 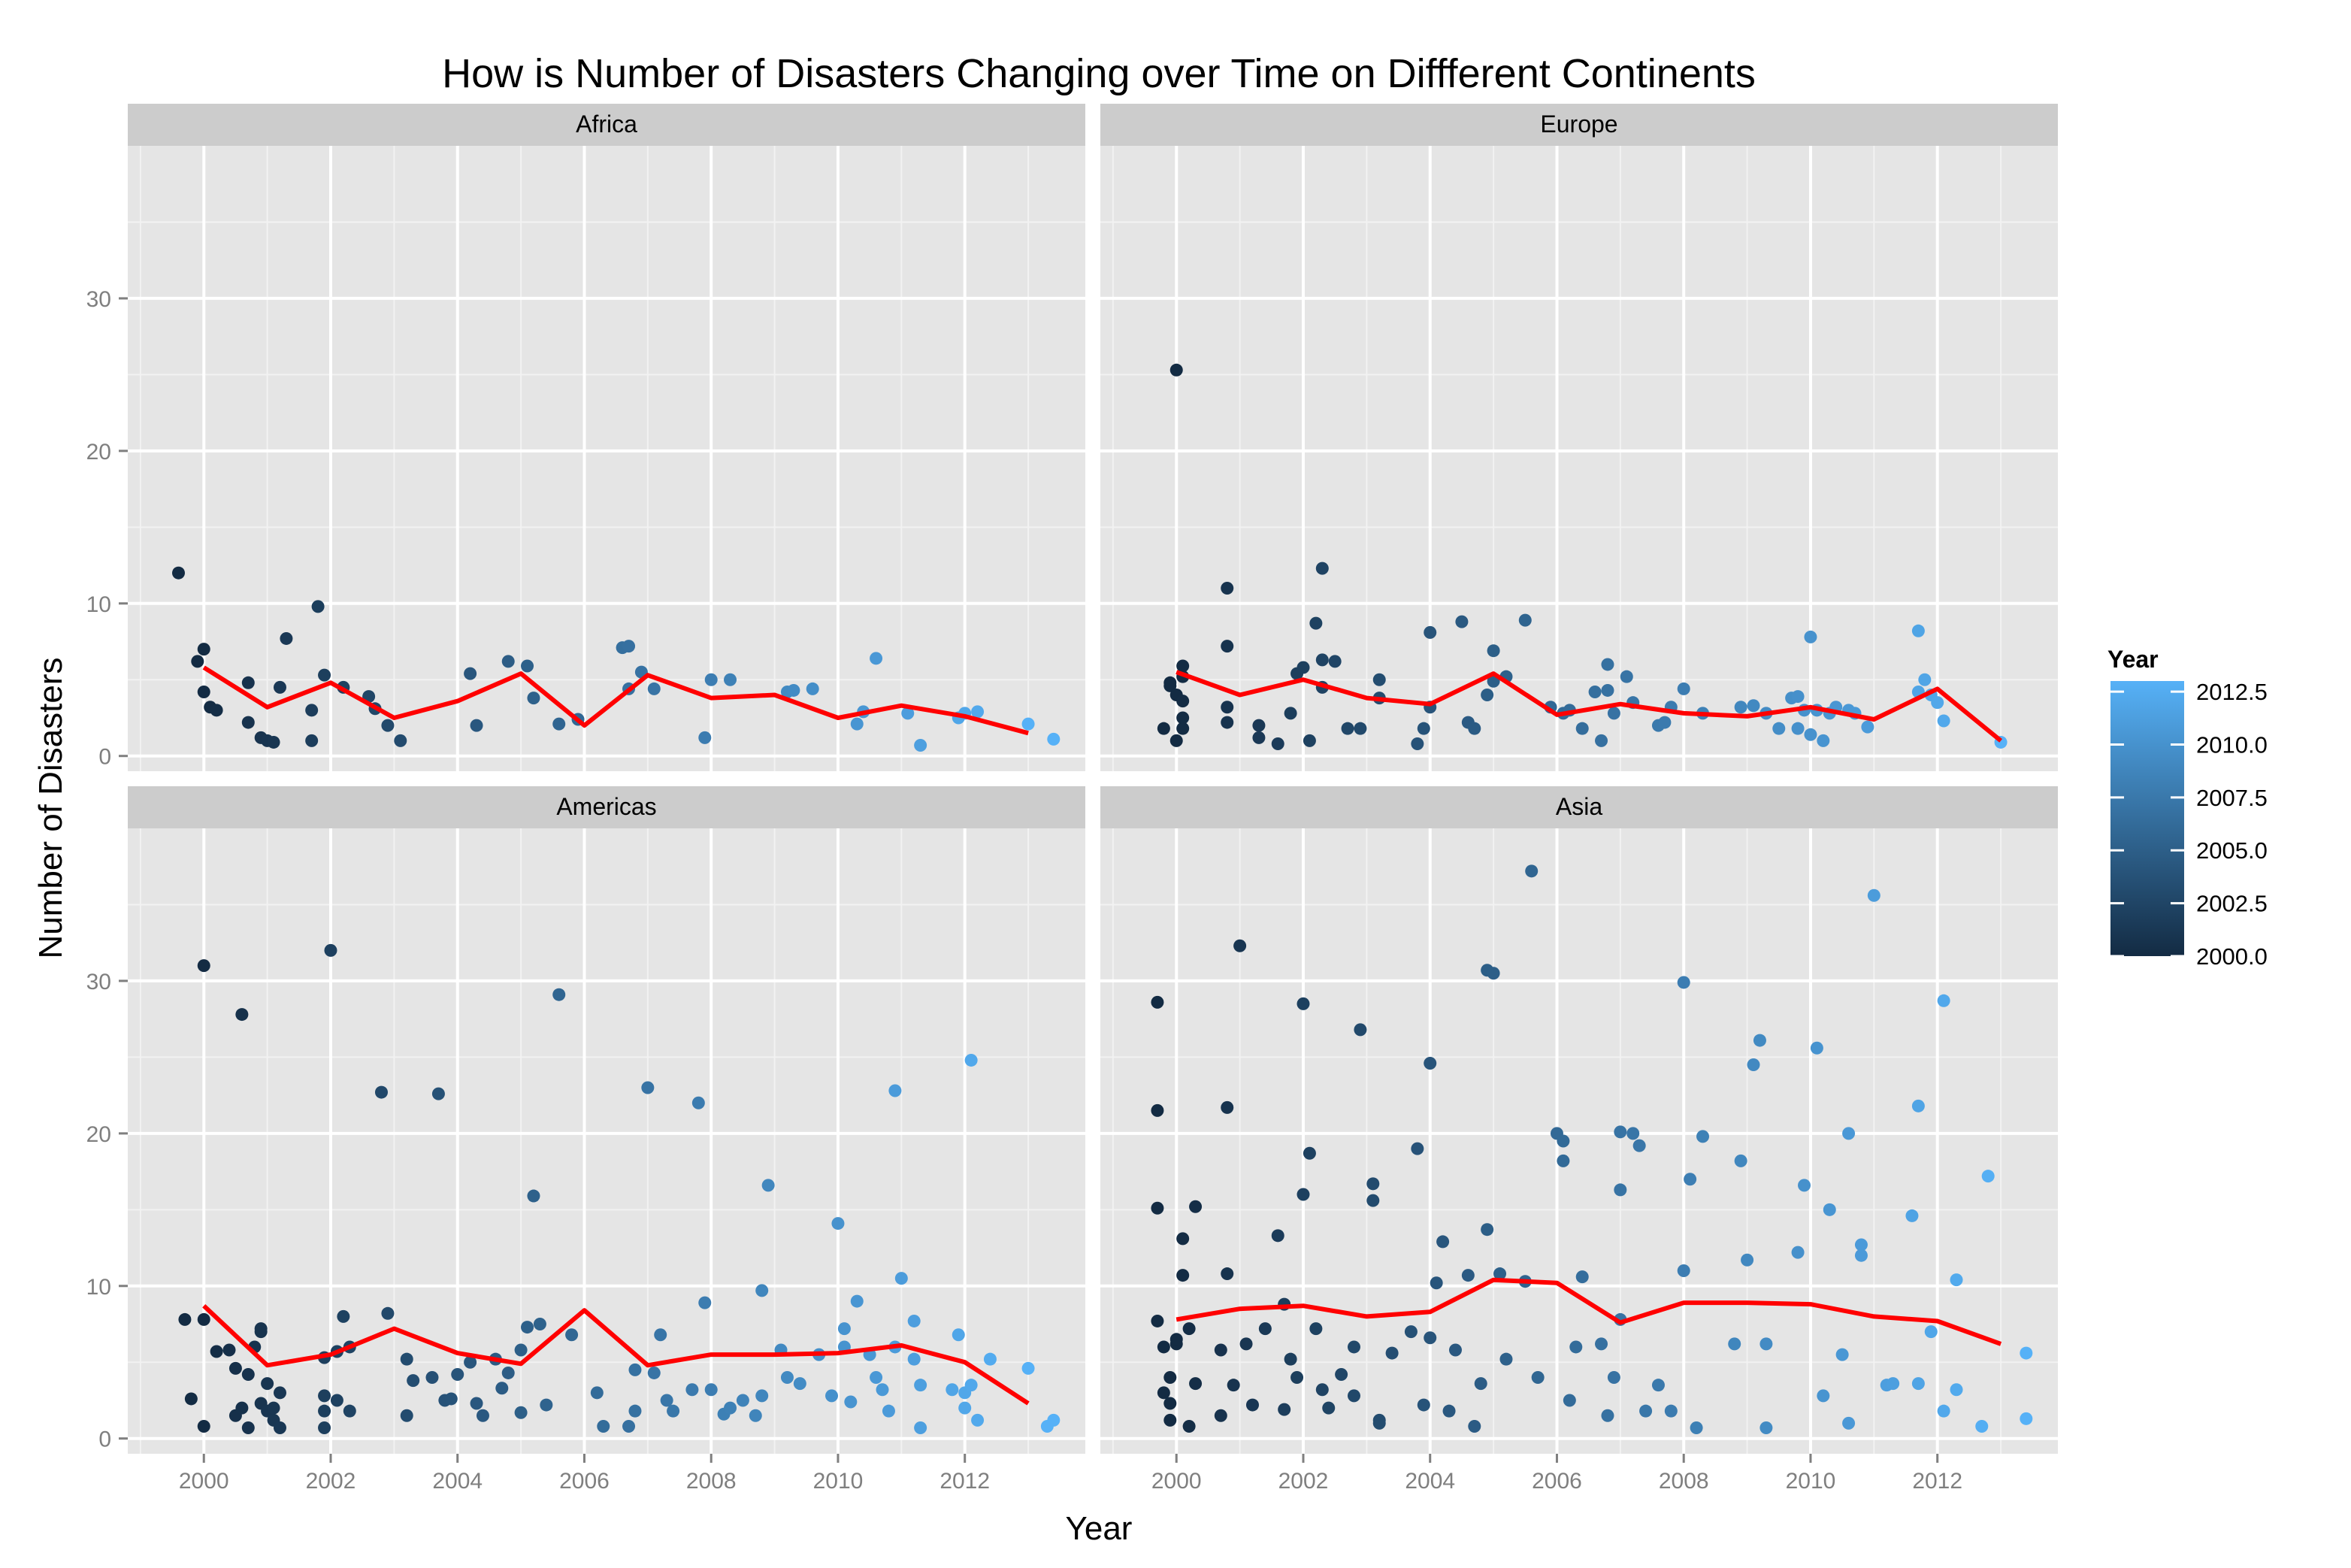 What do you see at coordinates (98, 299) in the screenshot?
I see `y-tick-label: 30` at bounding box center [98, 299].